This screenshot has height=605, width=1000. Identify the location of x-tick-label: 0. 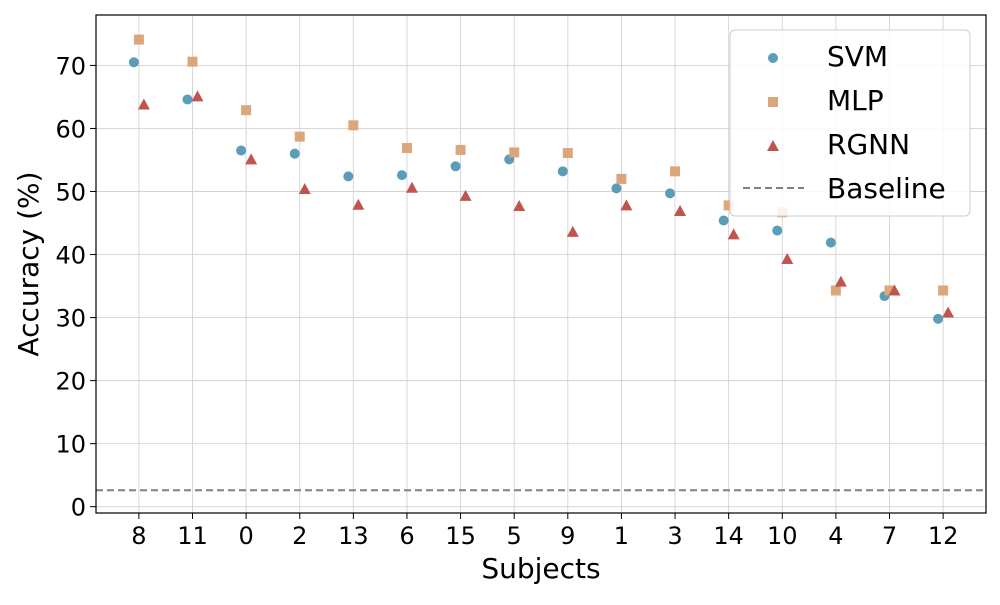
(245, 536).